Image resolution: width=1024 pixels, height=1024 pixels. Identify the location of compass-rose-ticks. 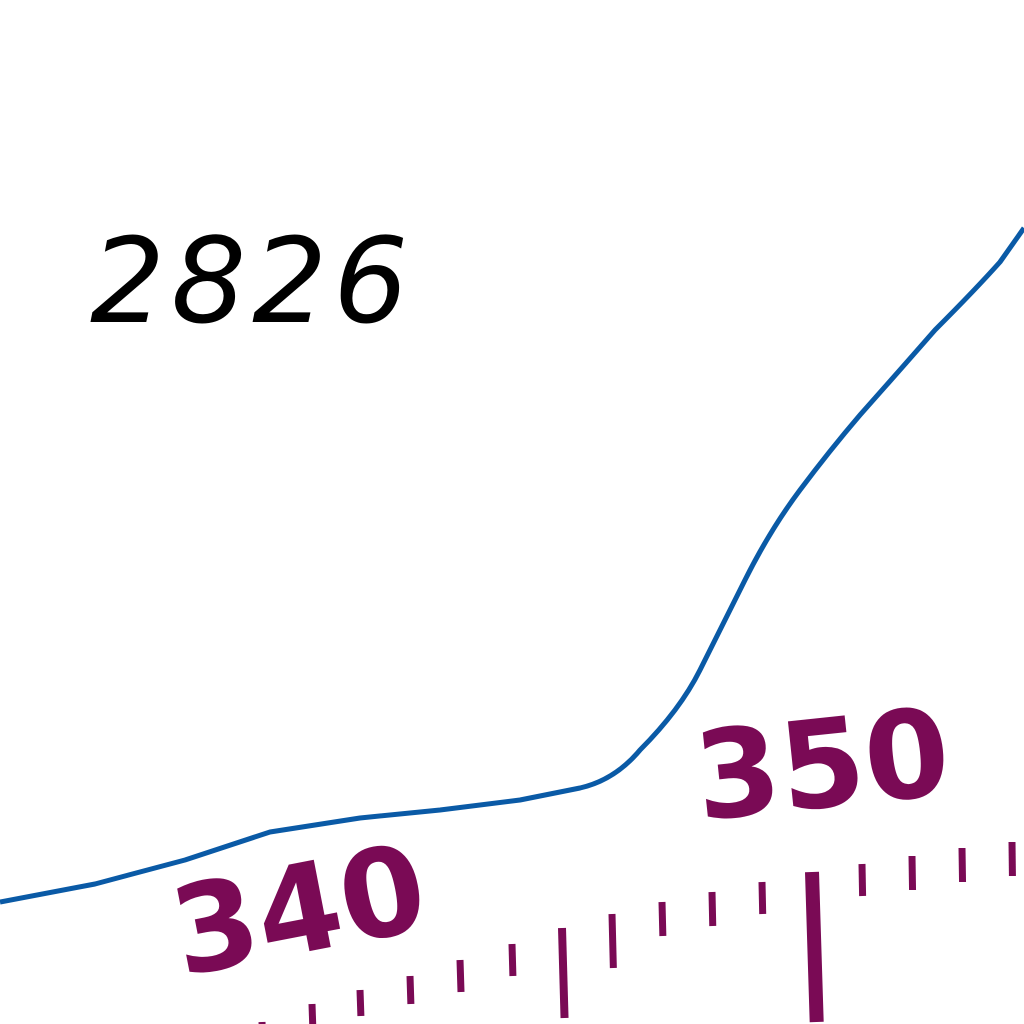
(637, 932).